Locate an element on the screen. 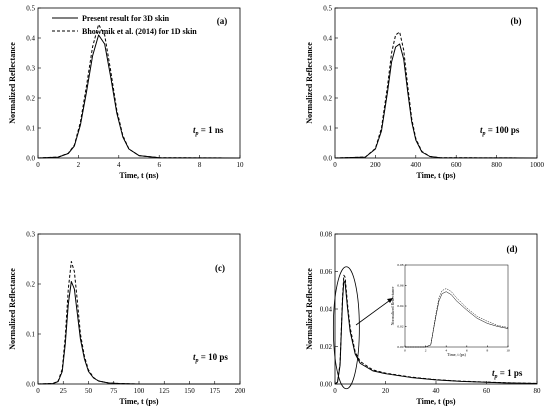 This screenshot has height=415, width=550. series-dashed-c is located at coordinates (138, 323).